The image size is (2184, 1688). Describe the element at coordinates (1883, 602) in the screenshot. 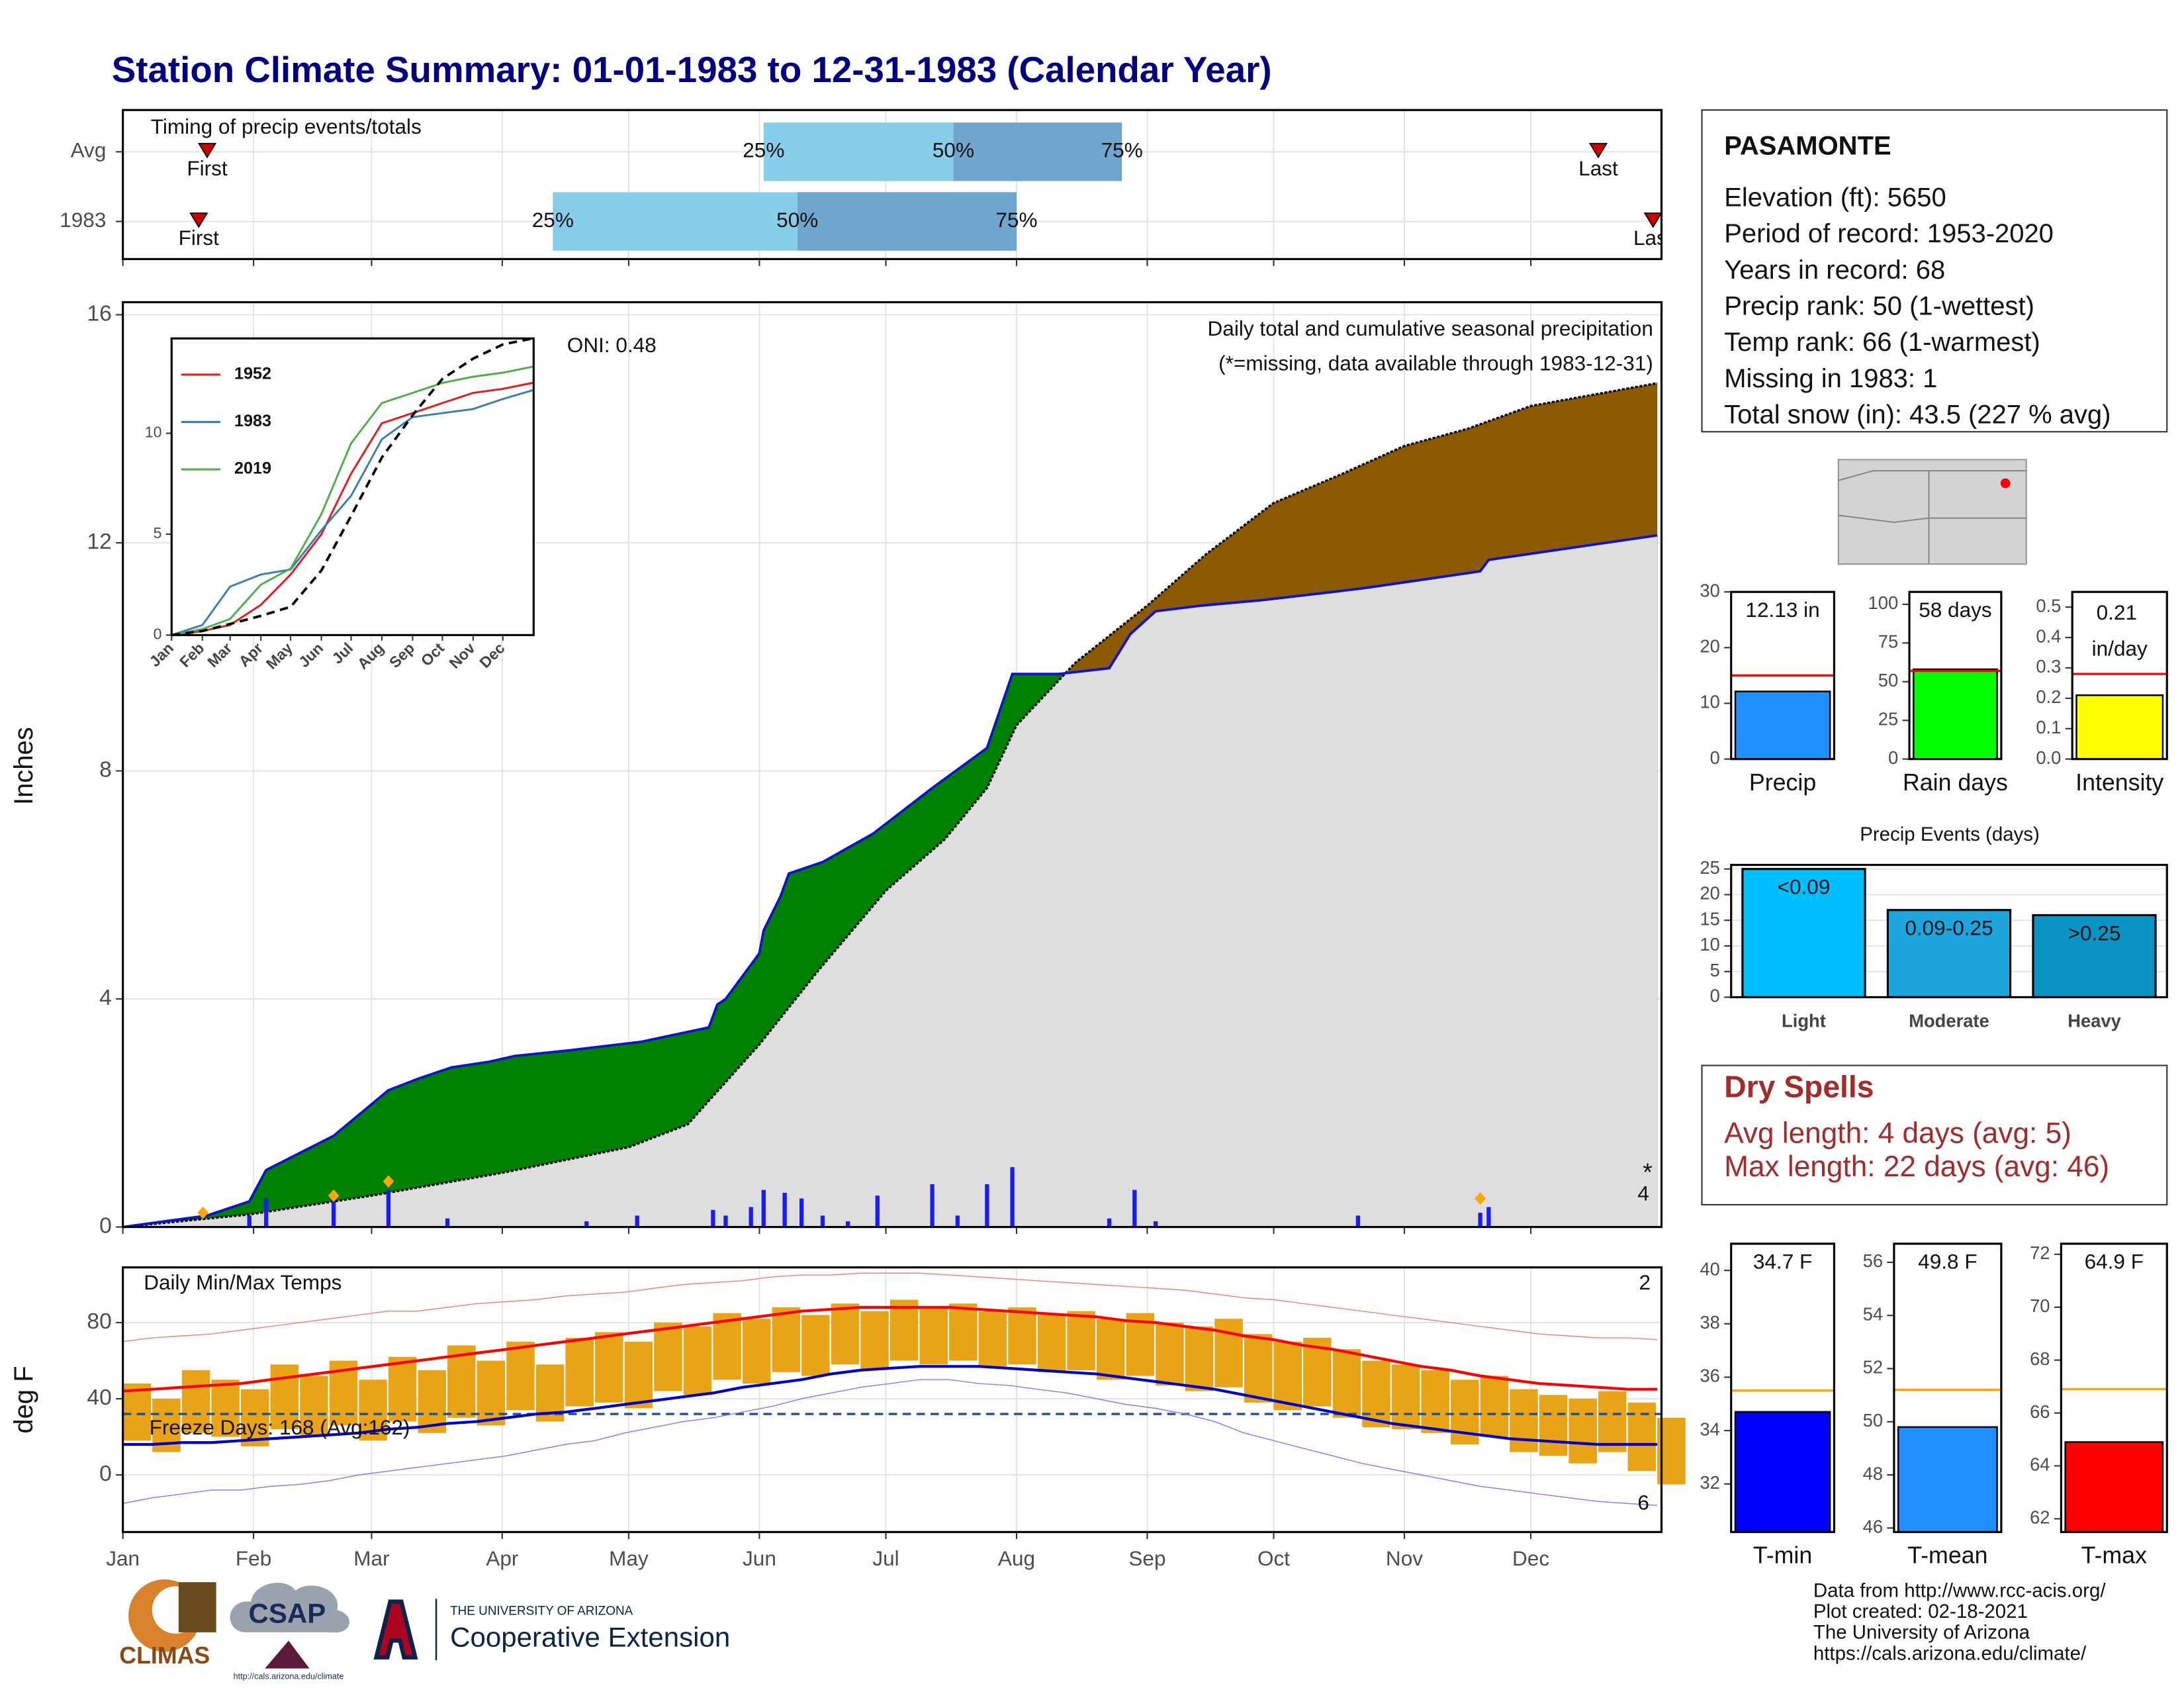

I see `y-tick-label: 100` at that location.